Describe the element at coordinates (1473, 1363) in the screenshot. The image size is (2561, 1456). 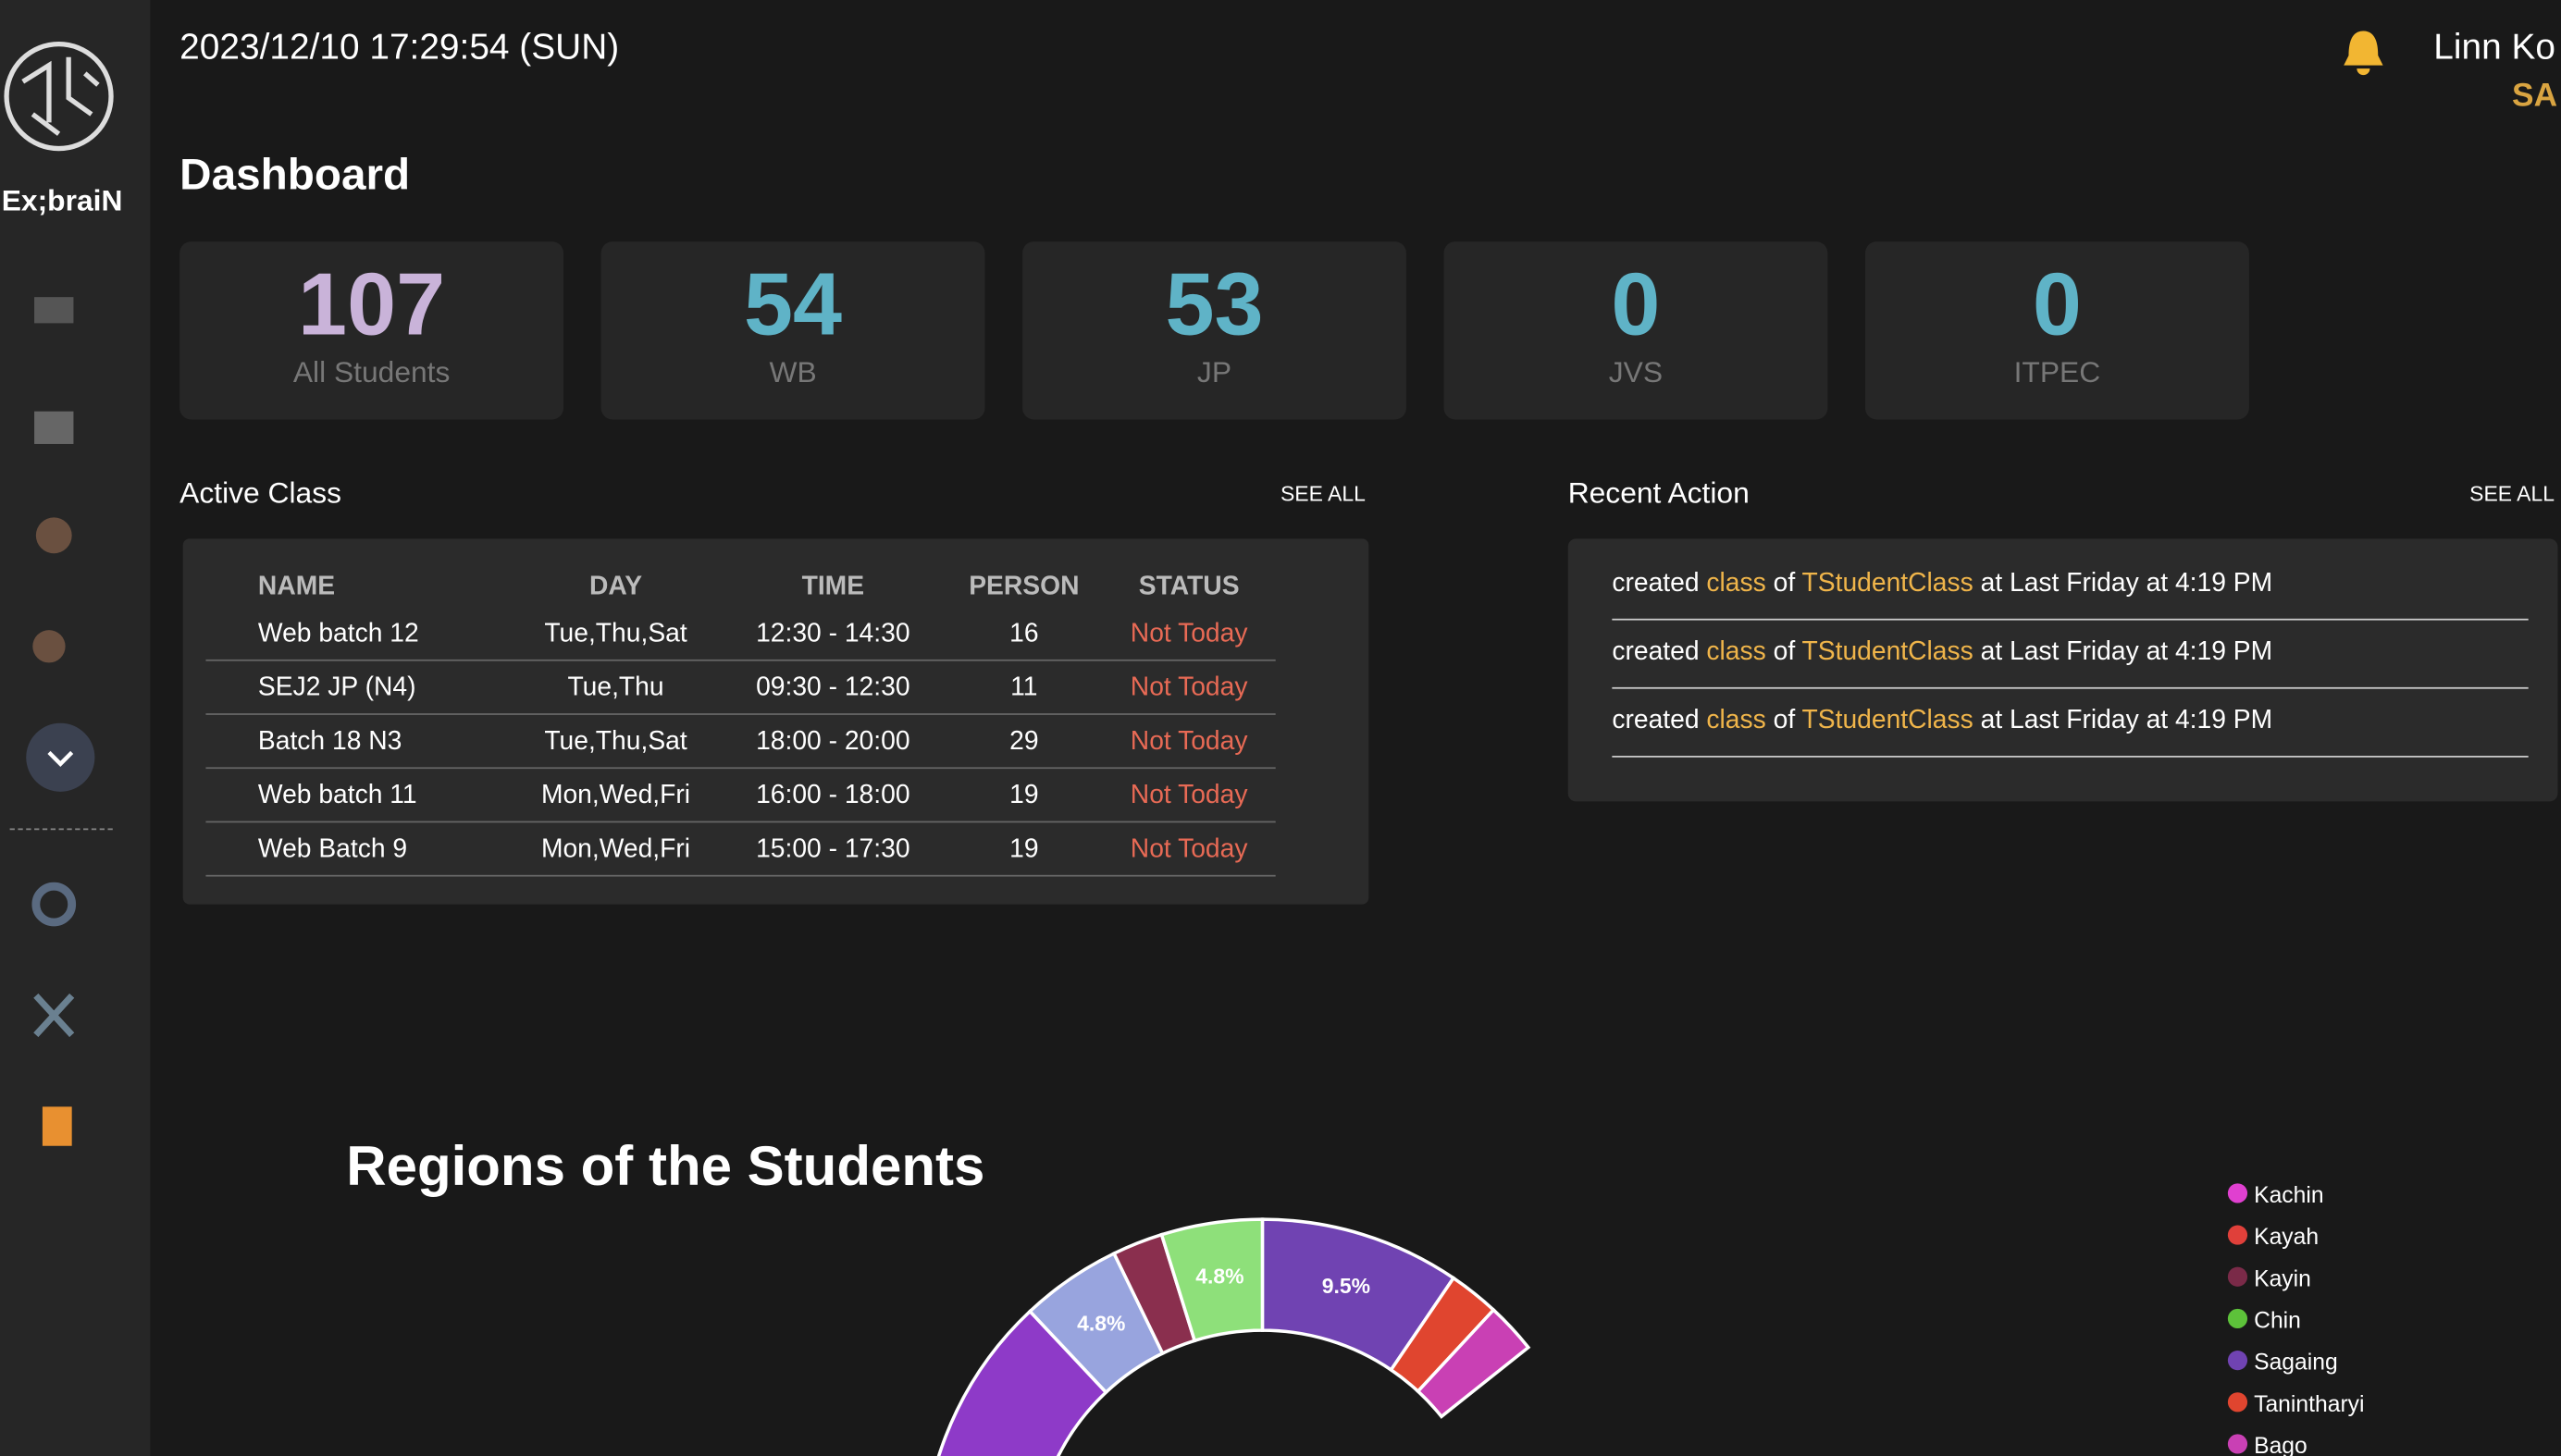
I see `pie-slice` at that location.